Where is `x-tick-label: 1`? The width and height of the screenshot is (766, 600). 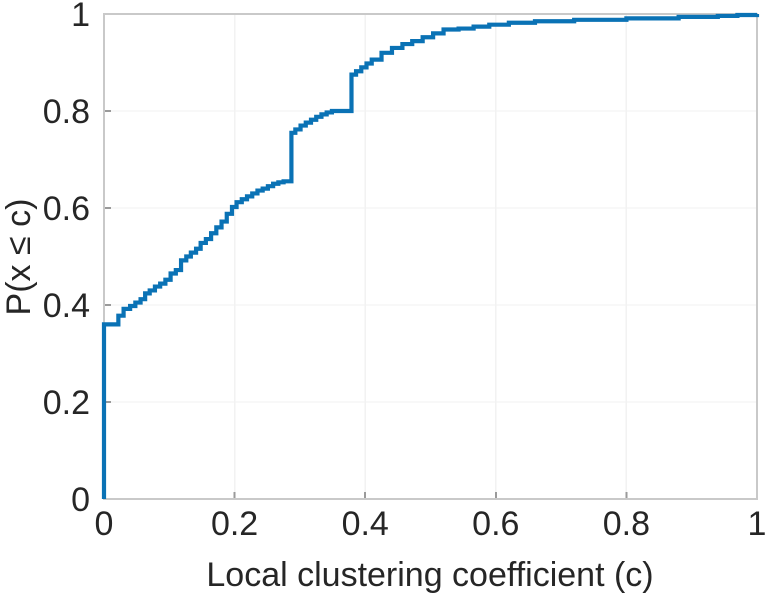
x-tick-label: 1 is located at coordinates (757, 524).